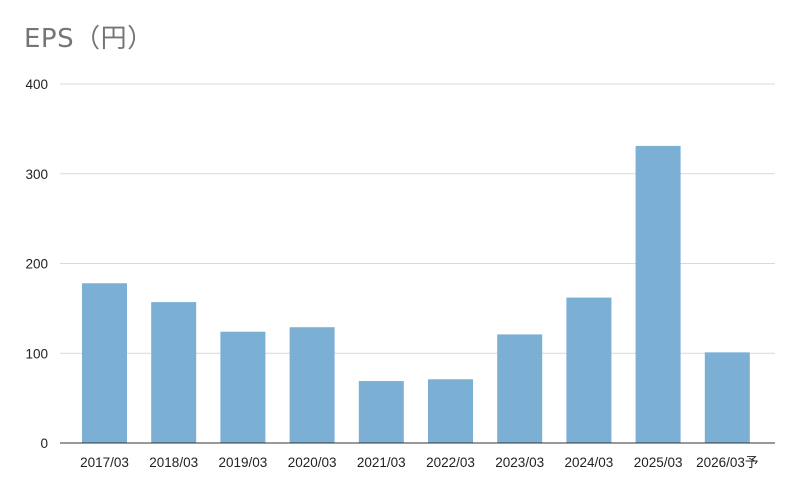  What do you see at coordinates (589, 370) in the screenshot?
I see `bar-2024/03` at bounding box center [589, 370].